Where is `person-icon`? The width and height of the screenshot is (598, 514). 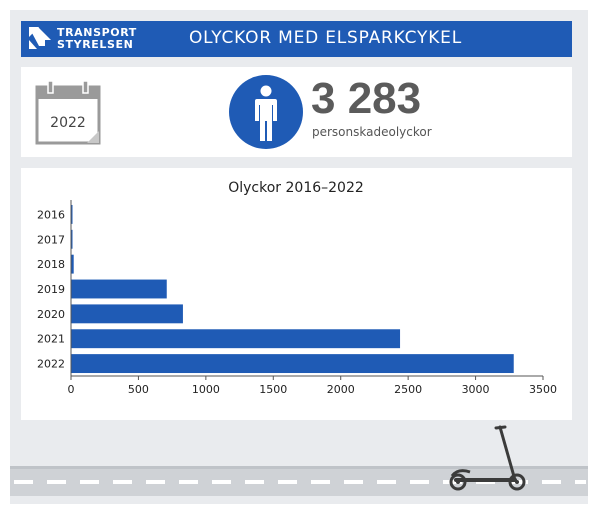 person-icon is located at coordinates (266, 112).